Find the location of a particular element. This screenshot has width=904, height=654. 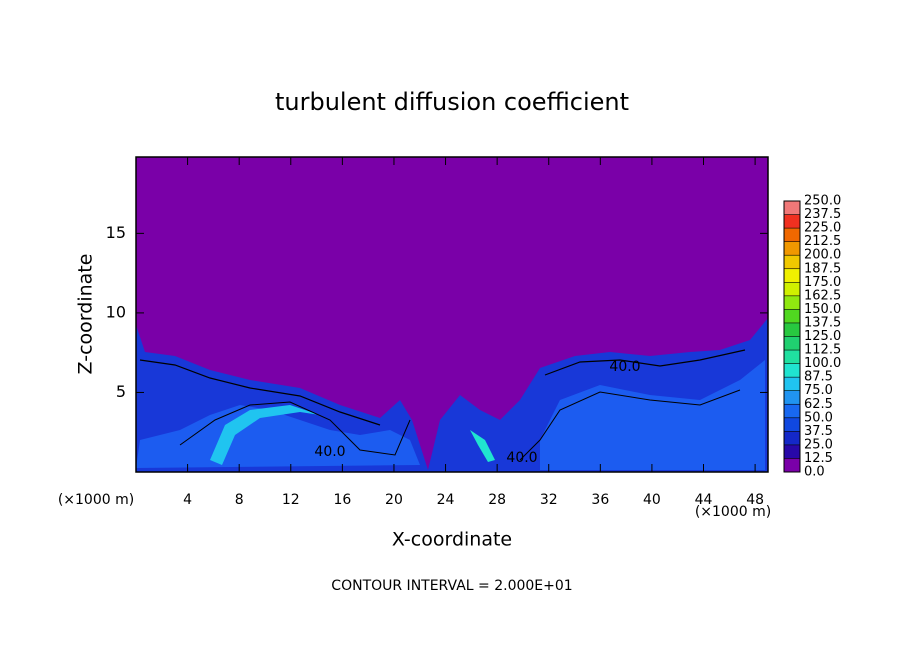

y-tick-label: 15 is located at coordinates (116, 232).